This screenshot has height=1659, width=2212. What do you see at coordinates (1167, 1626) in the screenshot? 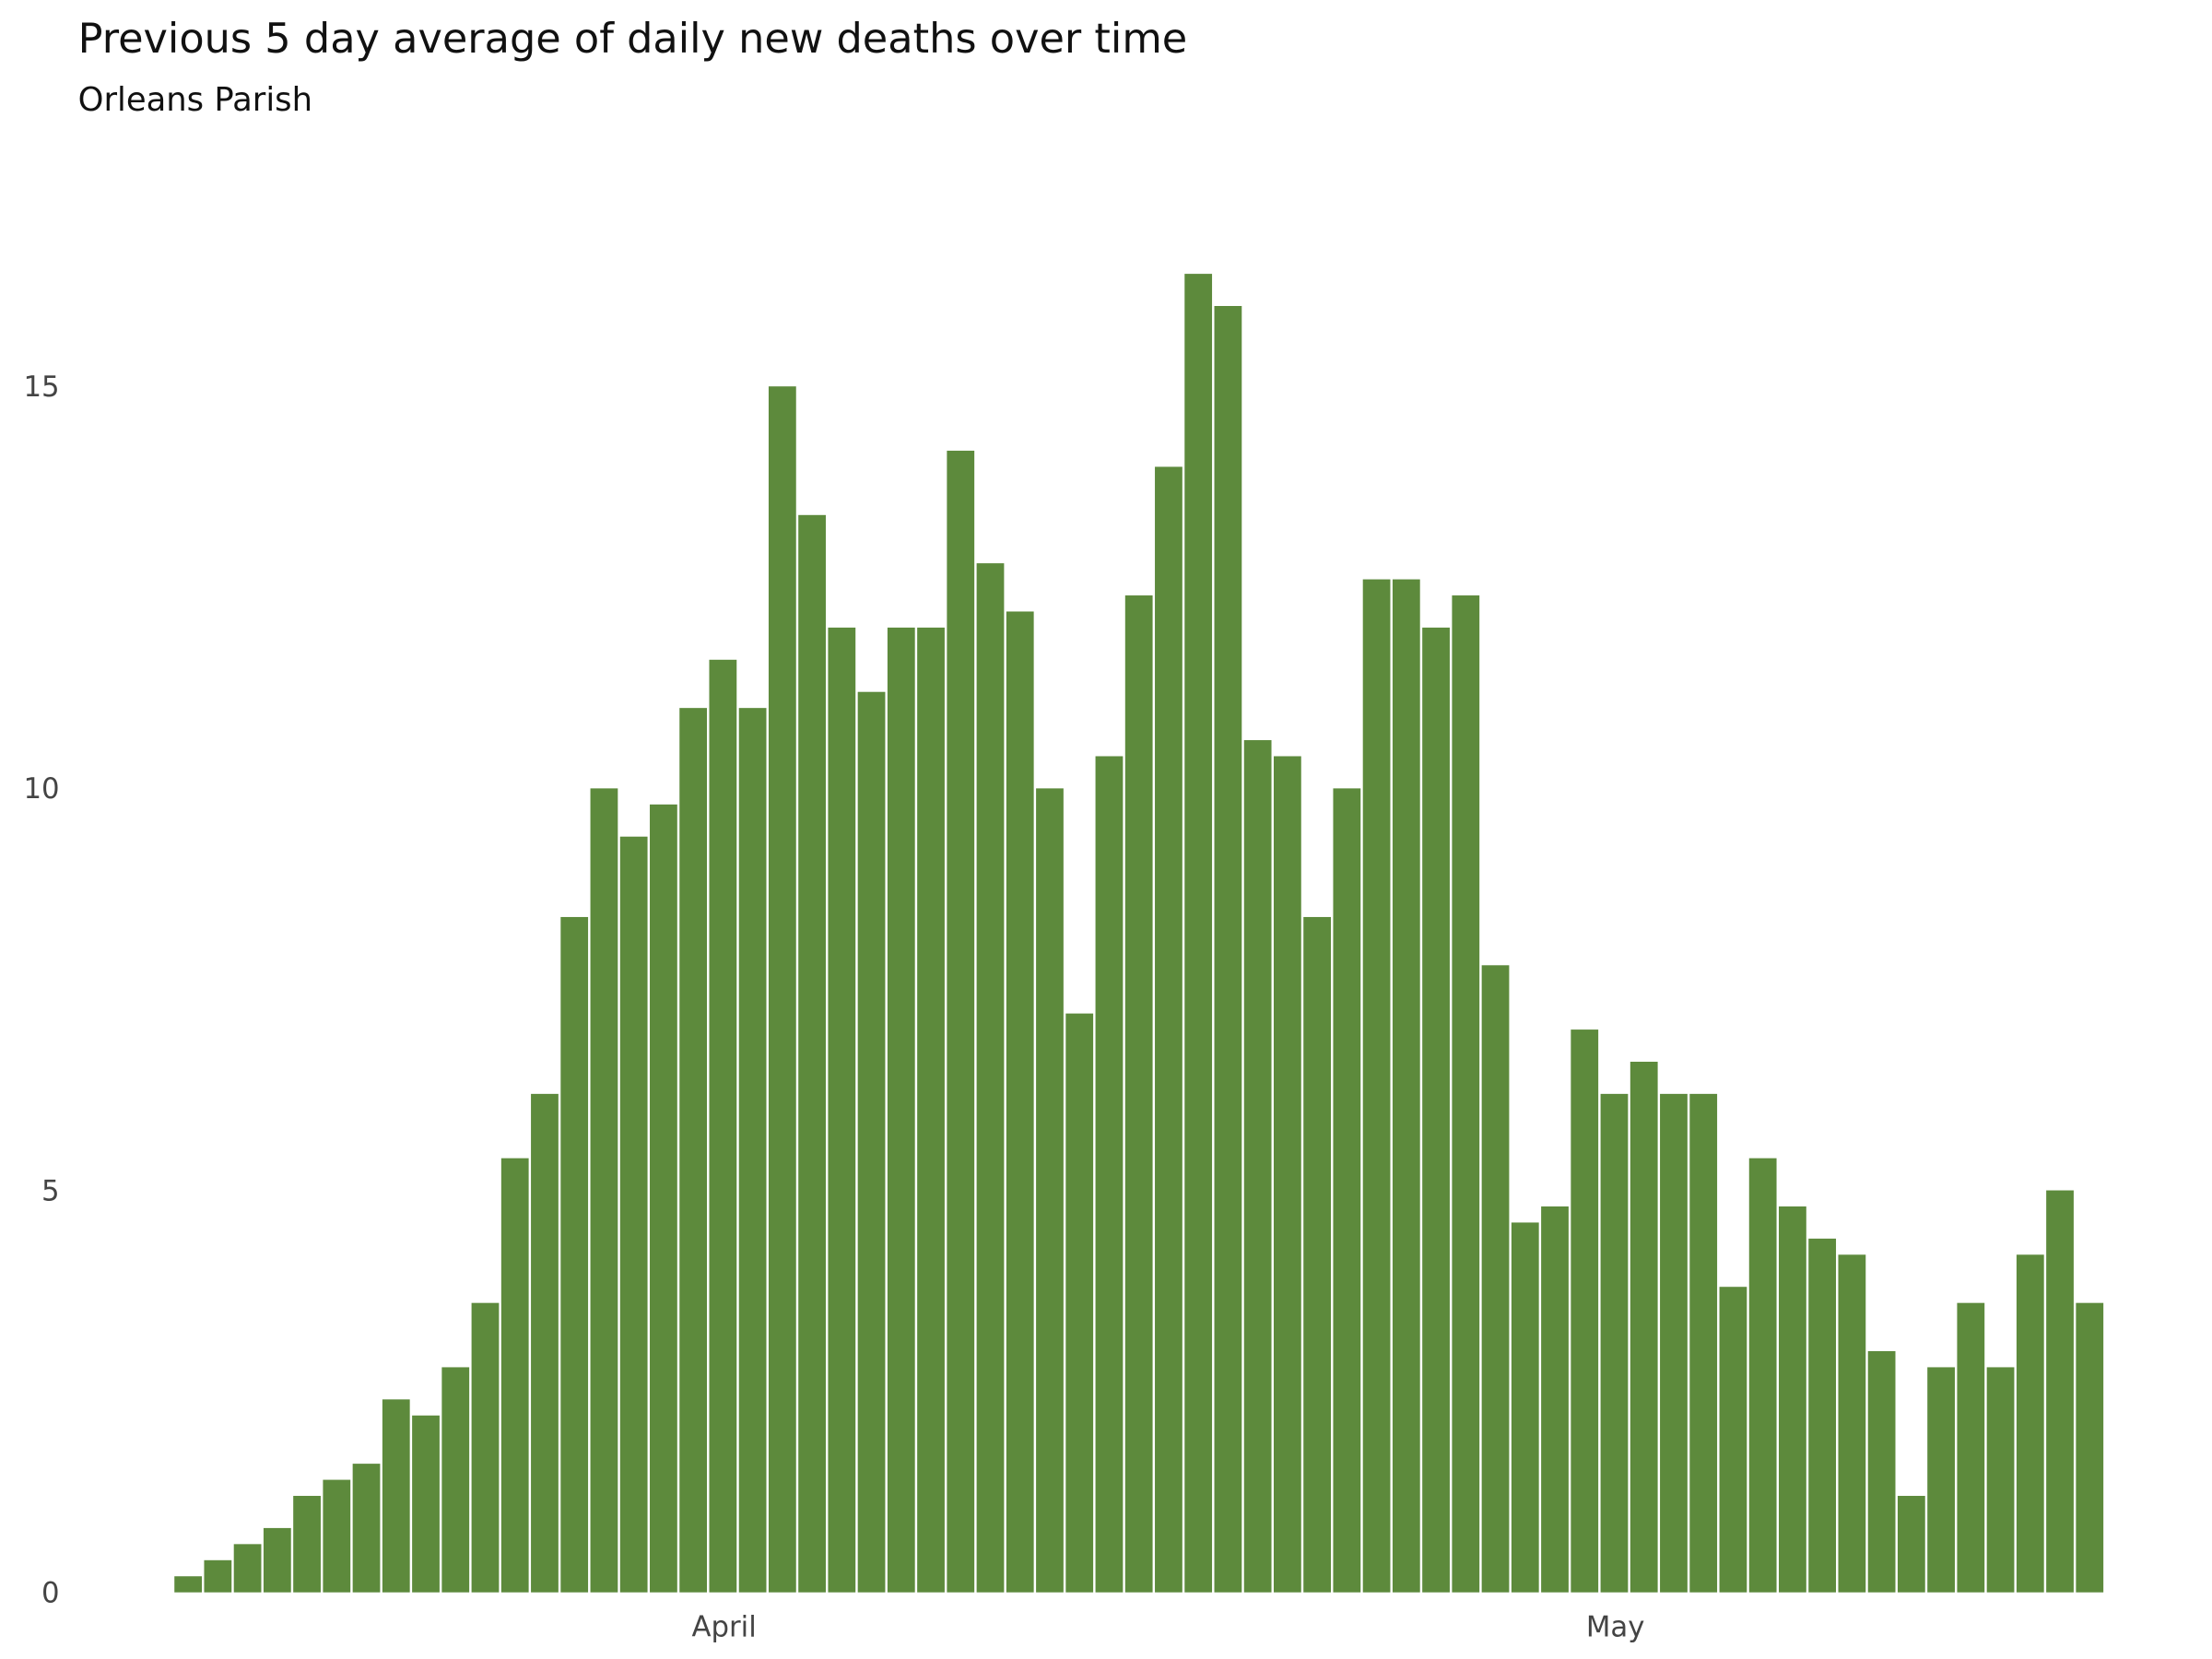
I see `x-axis: April May` at bounding box center [1167, 1626].